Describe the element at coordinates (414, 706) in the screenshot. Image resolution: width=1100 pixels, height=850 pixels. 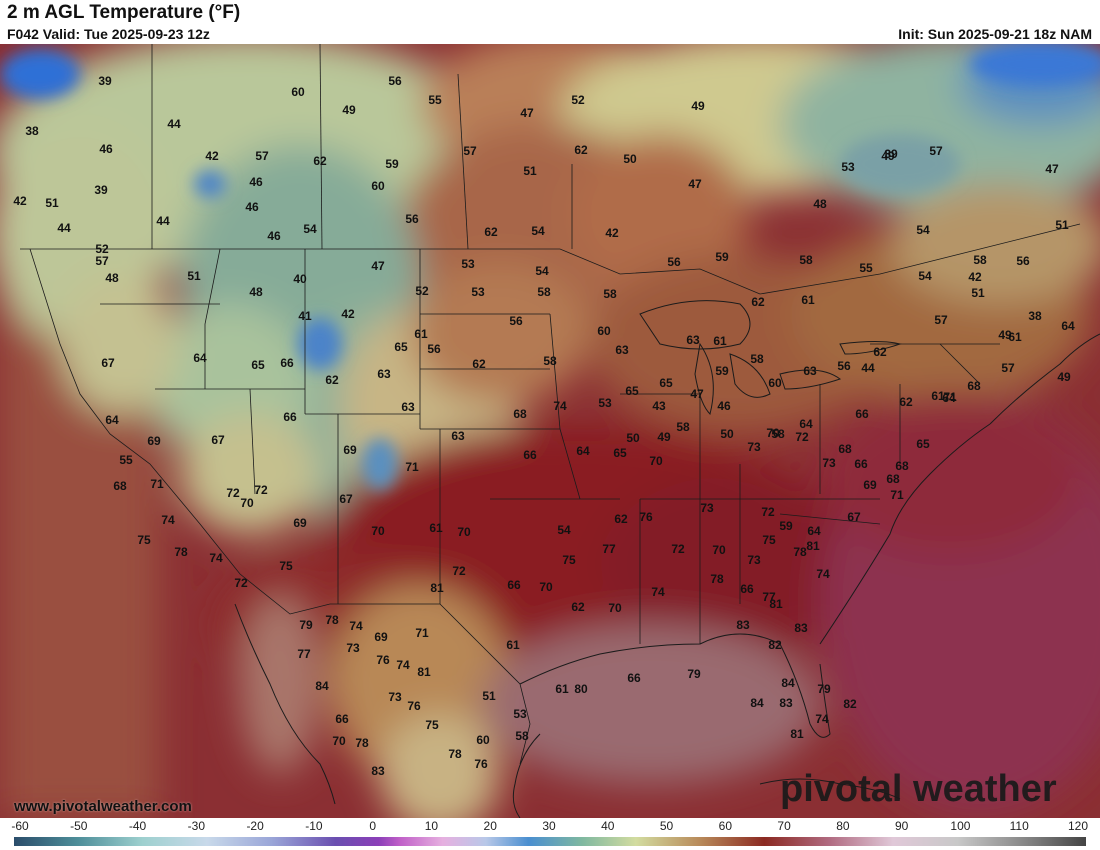
I see `temperature-label: 76` at that location.